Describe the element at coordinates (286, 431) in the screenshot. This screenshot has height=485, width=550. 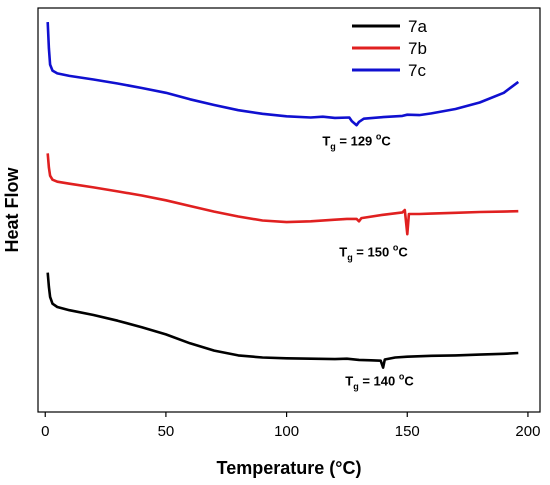
I see `x-tick-label: 100` at that location.